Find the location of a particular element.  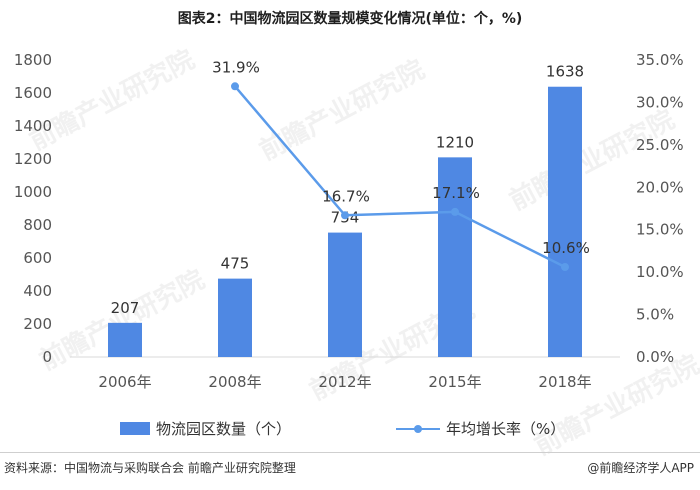

legend-label-bars: 物流园区数量（个） is located at coordinates (224, 429).